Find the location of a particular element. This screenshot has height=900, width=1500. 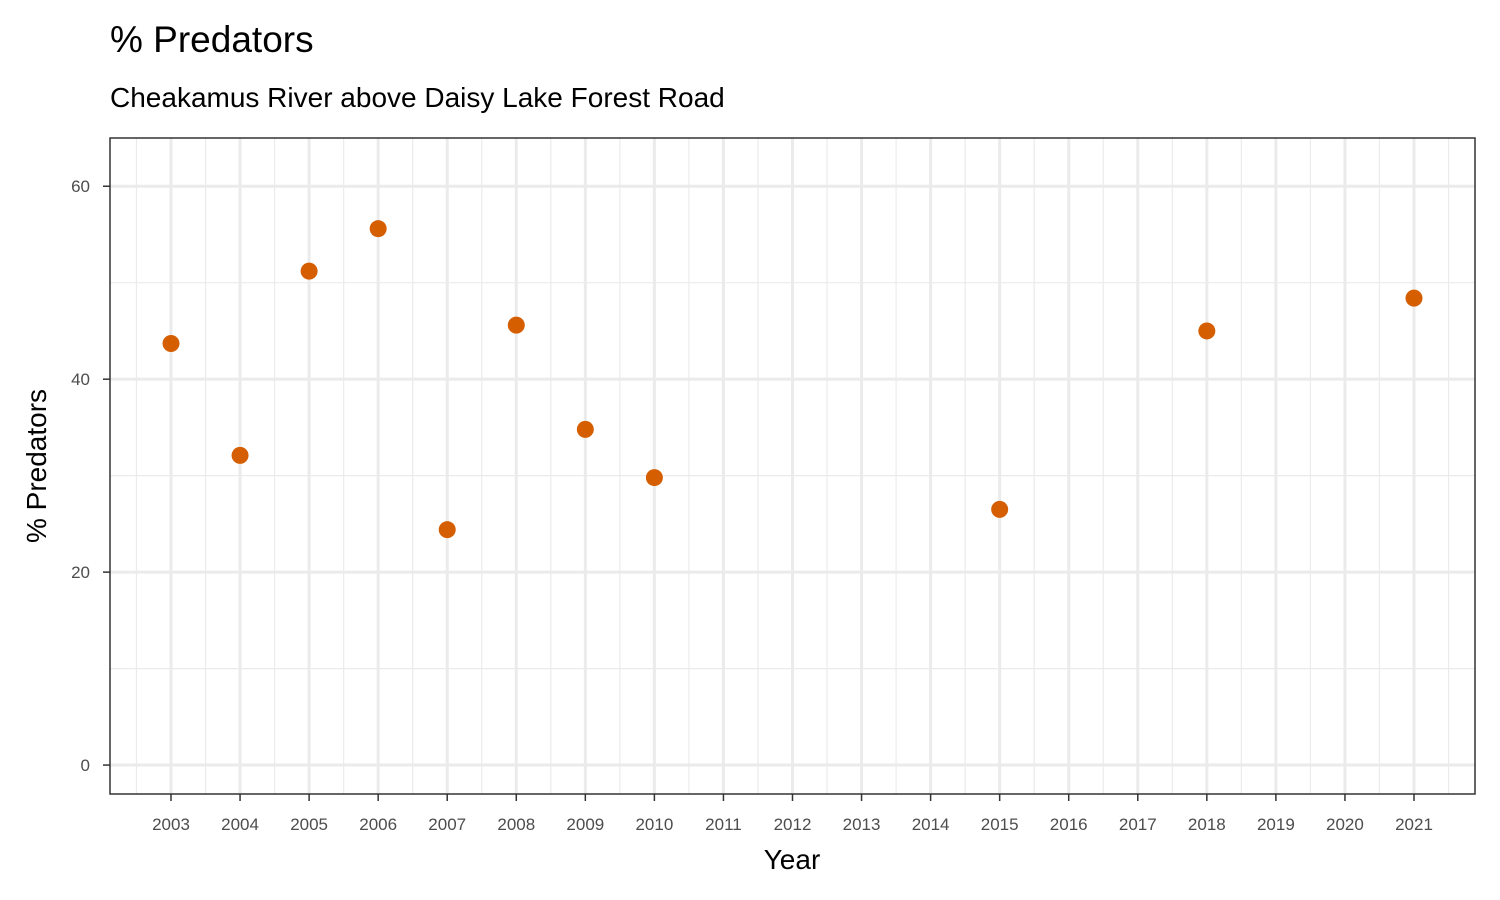

y-tick-label: 40 is located at coordinates (80, 379).